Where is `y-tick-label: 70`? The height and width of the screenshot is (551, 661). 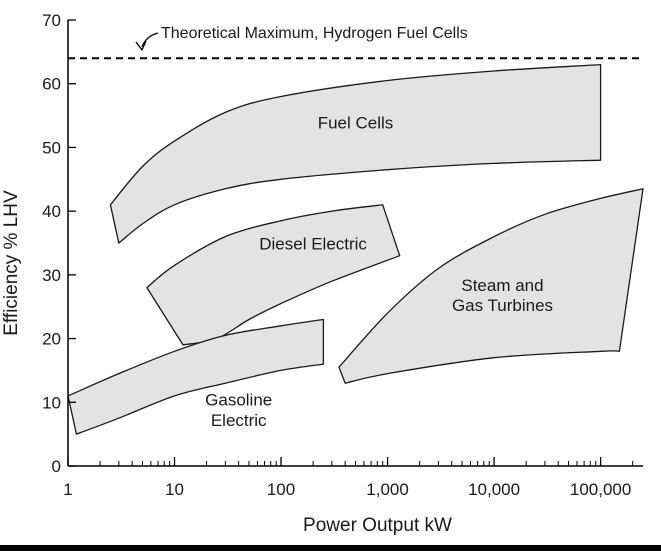
y-tick-label: 70 is located at coordinates (51, 20).